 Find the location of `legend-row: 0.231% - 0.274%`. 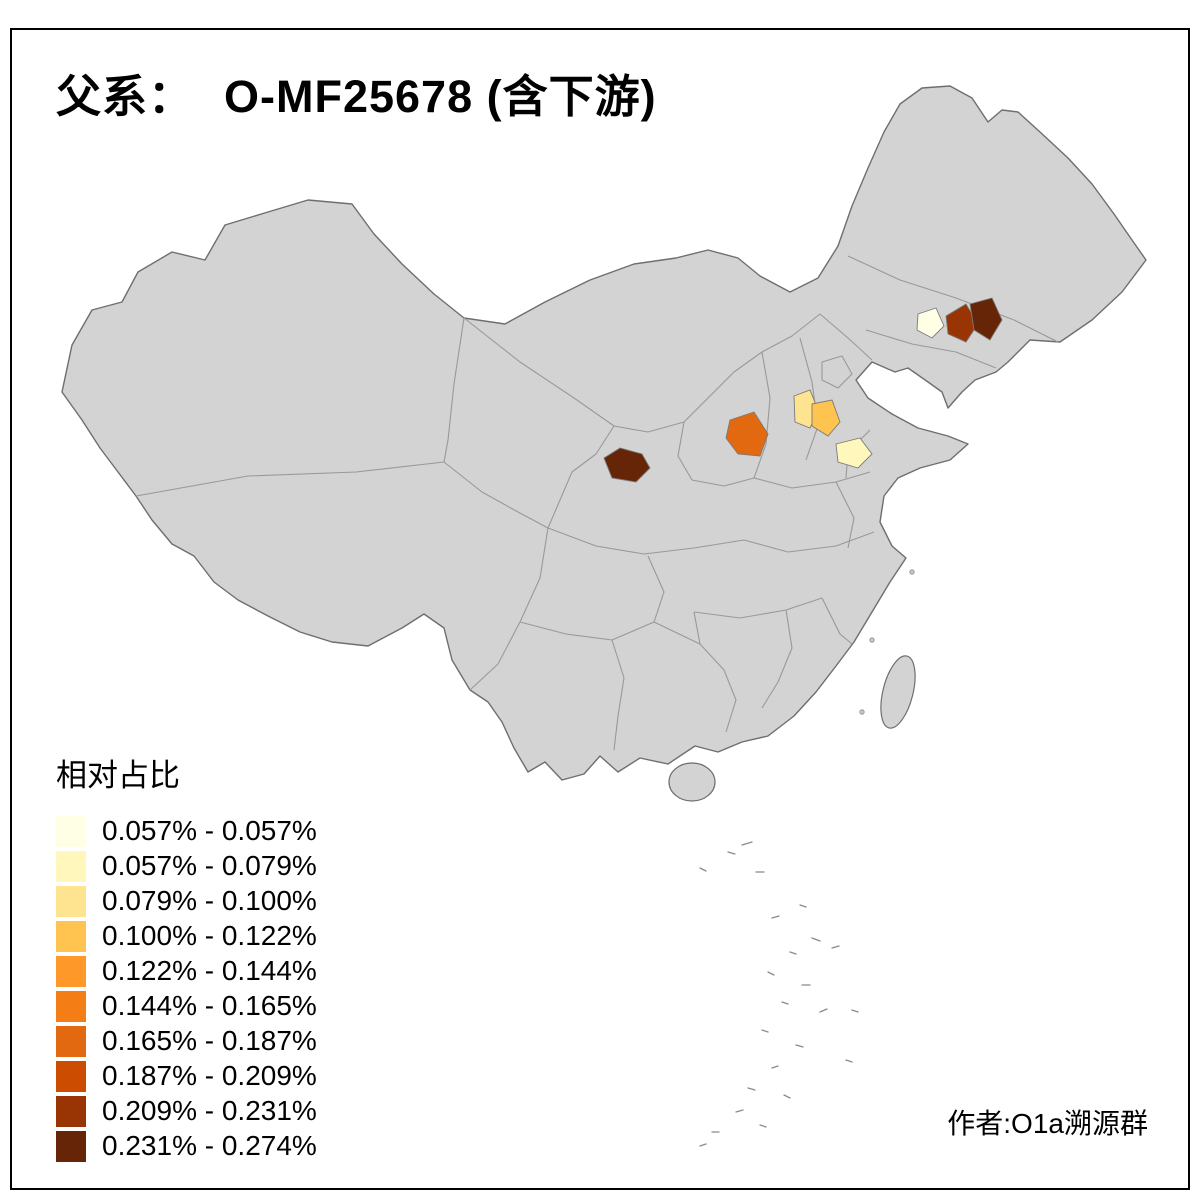

legend-row: 0.231% - 0.274% is located at coordinates (186, 1146).